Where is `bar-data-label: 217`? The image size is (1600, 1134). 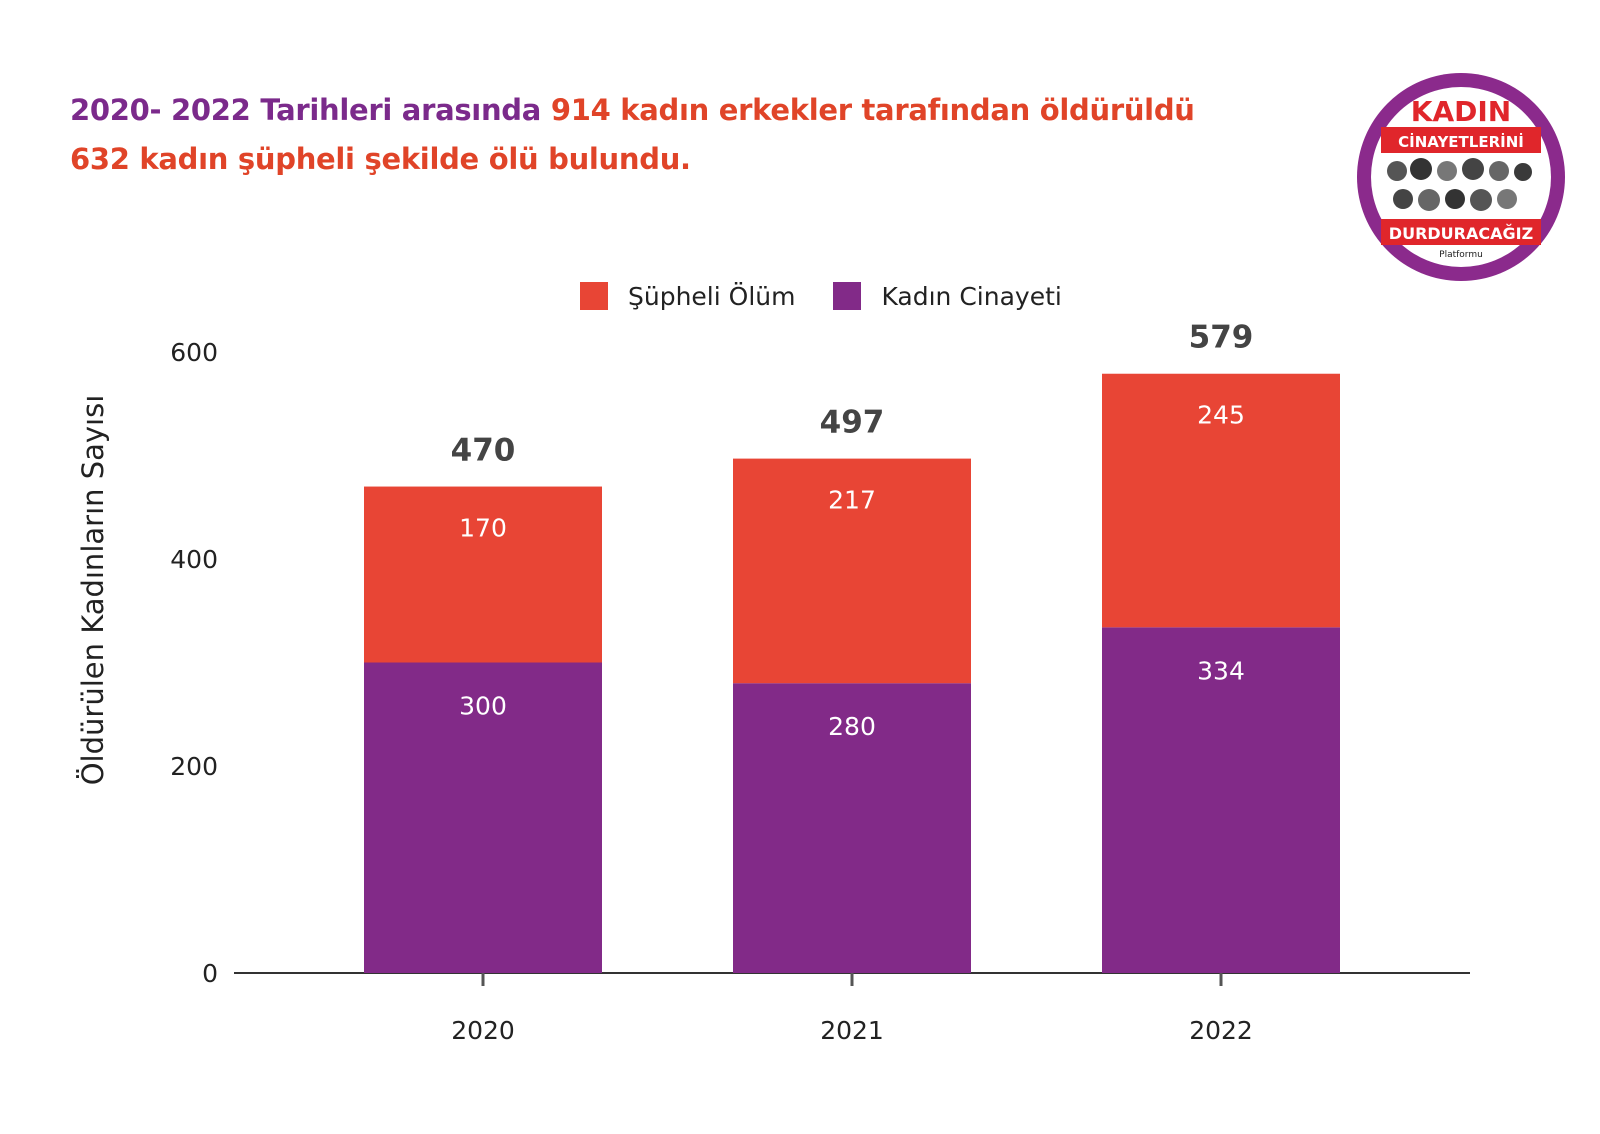 bar-data-label: 217 is located at coordinates (852, 500).